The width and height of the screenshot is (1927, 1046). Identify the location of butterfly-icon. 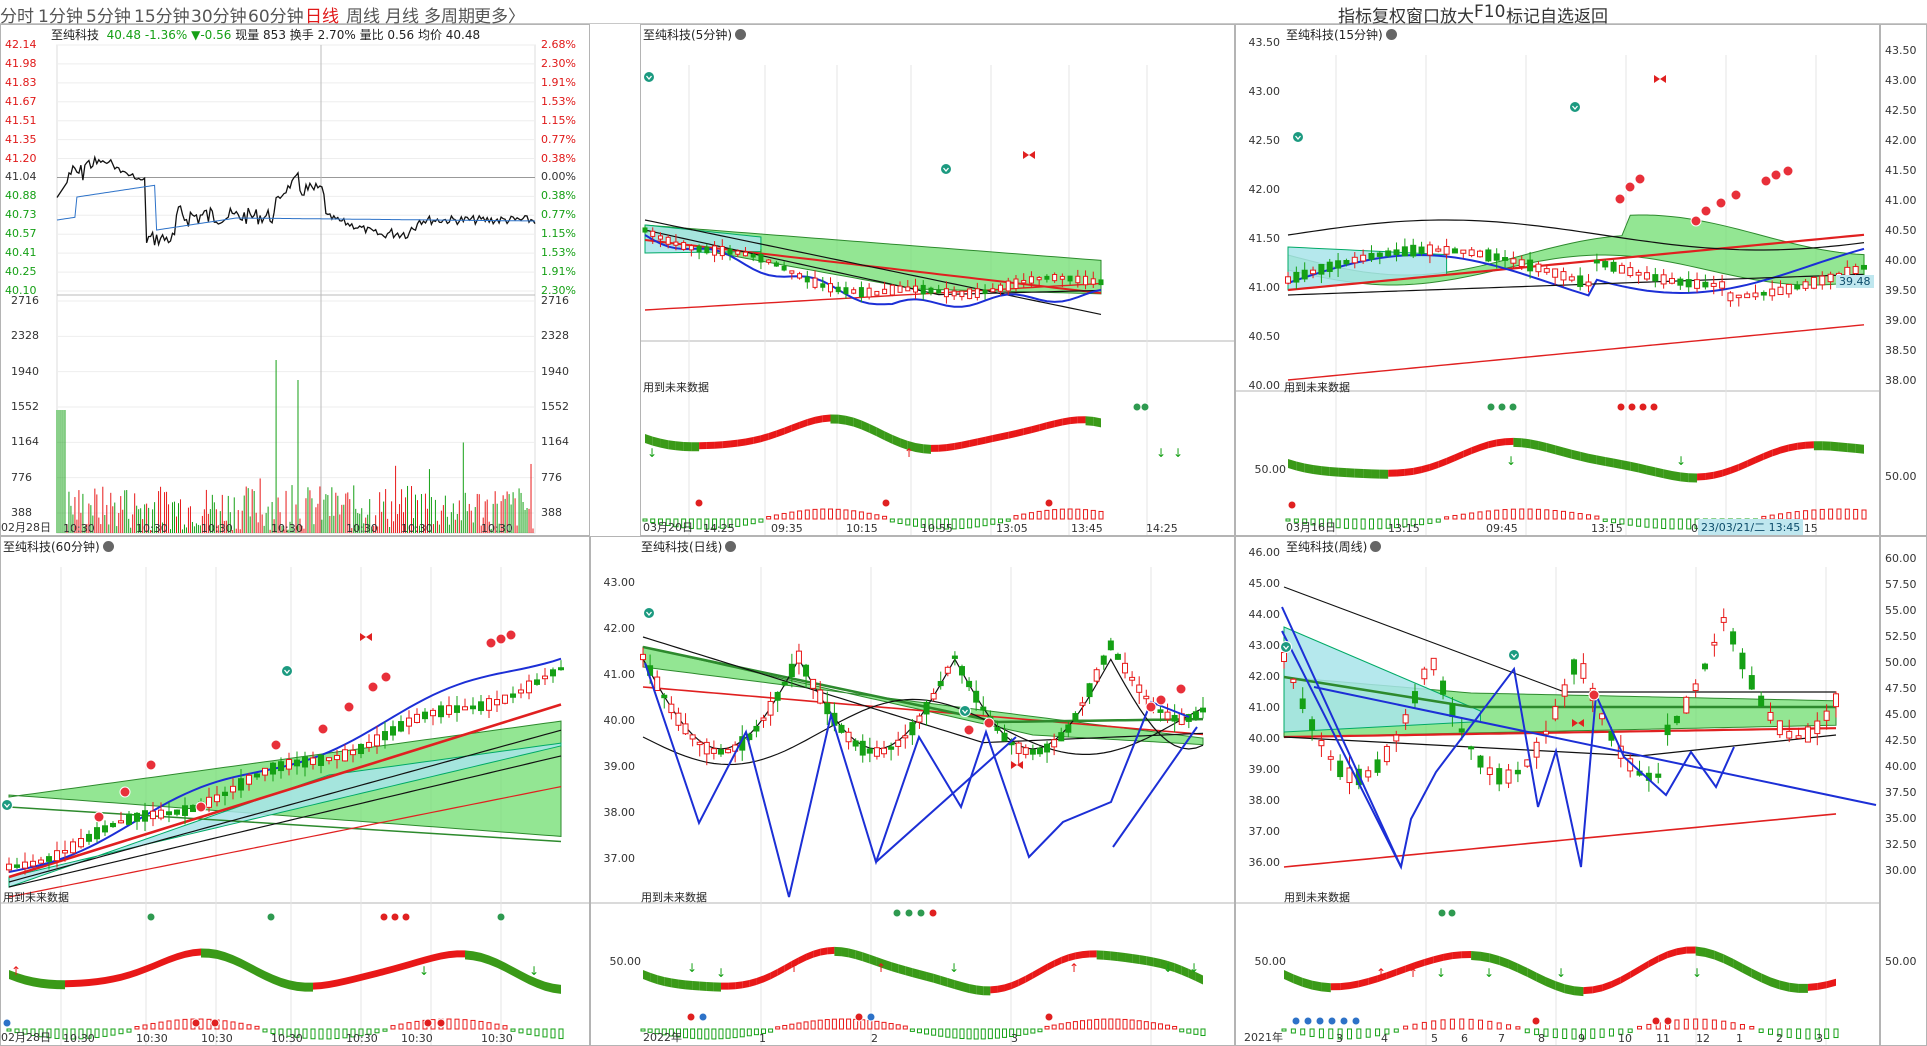
(1017, 765).